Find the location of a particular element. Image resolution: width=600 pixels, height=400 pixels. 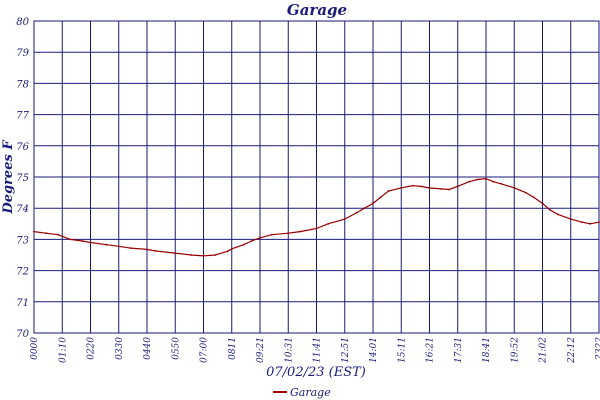

y-tick-label: 77 is located at coordinates (22, 116).